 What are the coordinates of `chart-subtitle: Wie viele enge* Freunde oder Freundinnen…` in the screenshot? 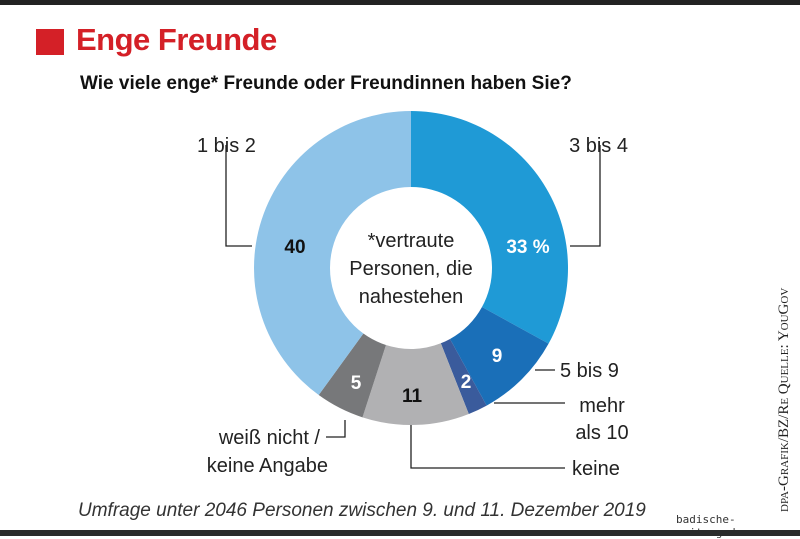 It's located at (326, 83).